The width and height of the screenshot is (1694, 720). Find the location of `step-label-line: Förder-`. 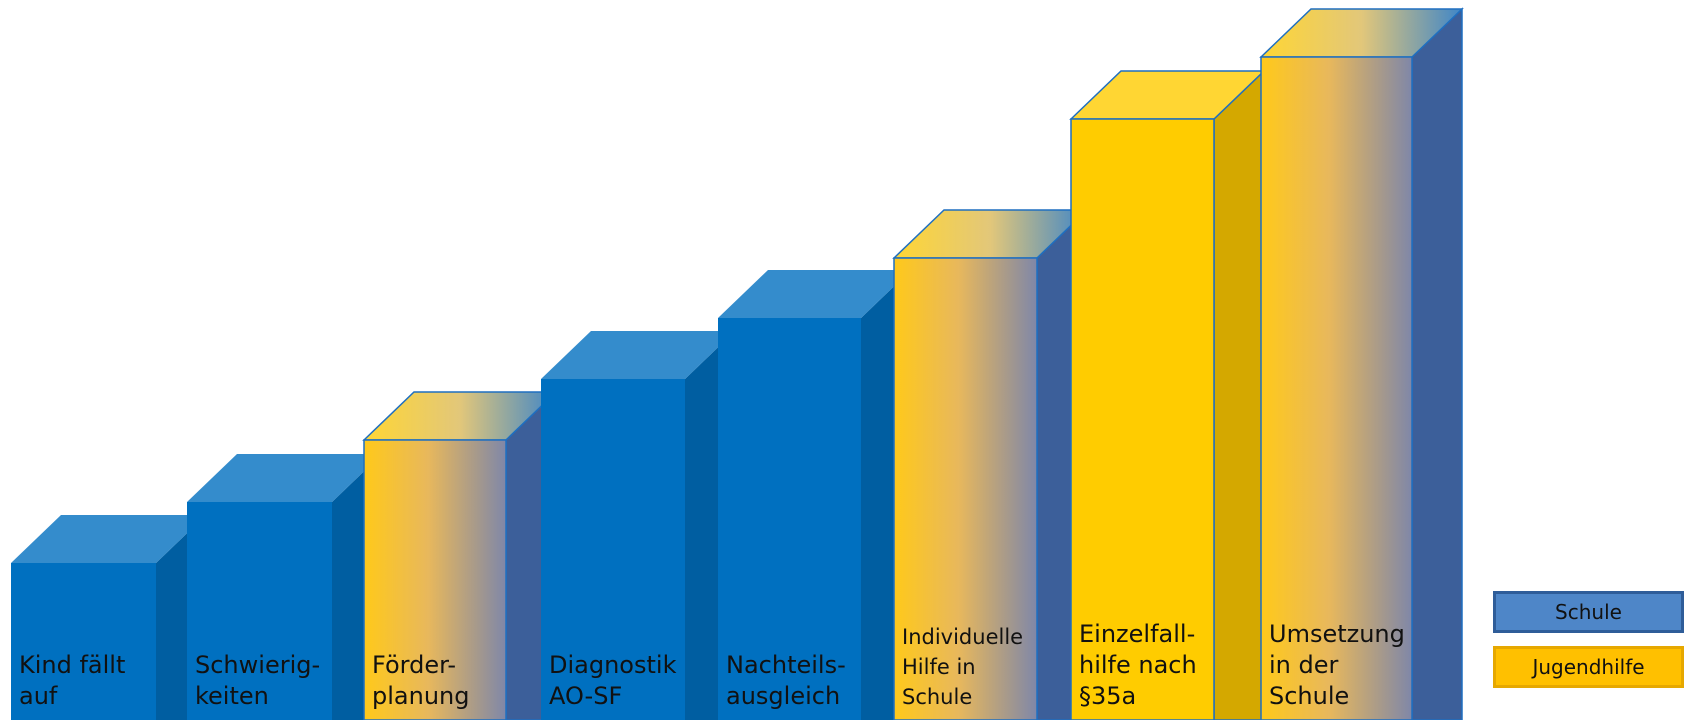

step-label-line: Förder- is located at coordinates (414, 665).